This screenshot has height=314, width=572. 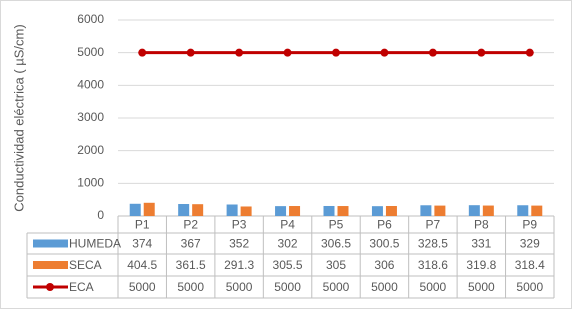 I want to click on table-value: 319.8, so click(x=481, y=265).